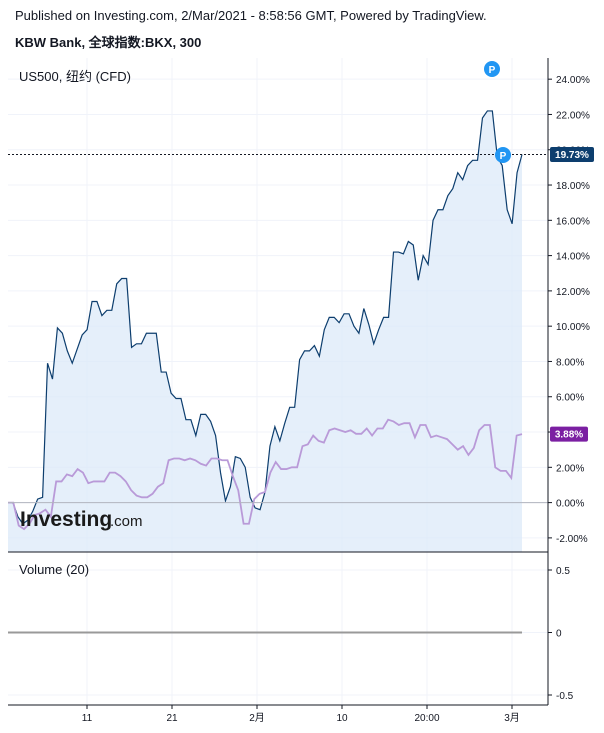  I want to click on x-tick-label: 3月, so click(512, 718).